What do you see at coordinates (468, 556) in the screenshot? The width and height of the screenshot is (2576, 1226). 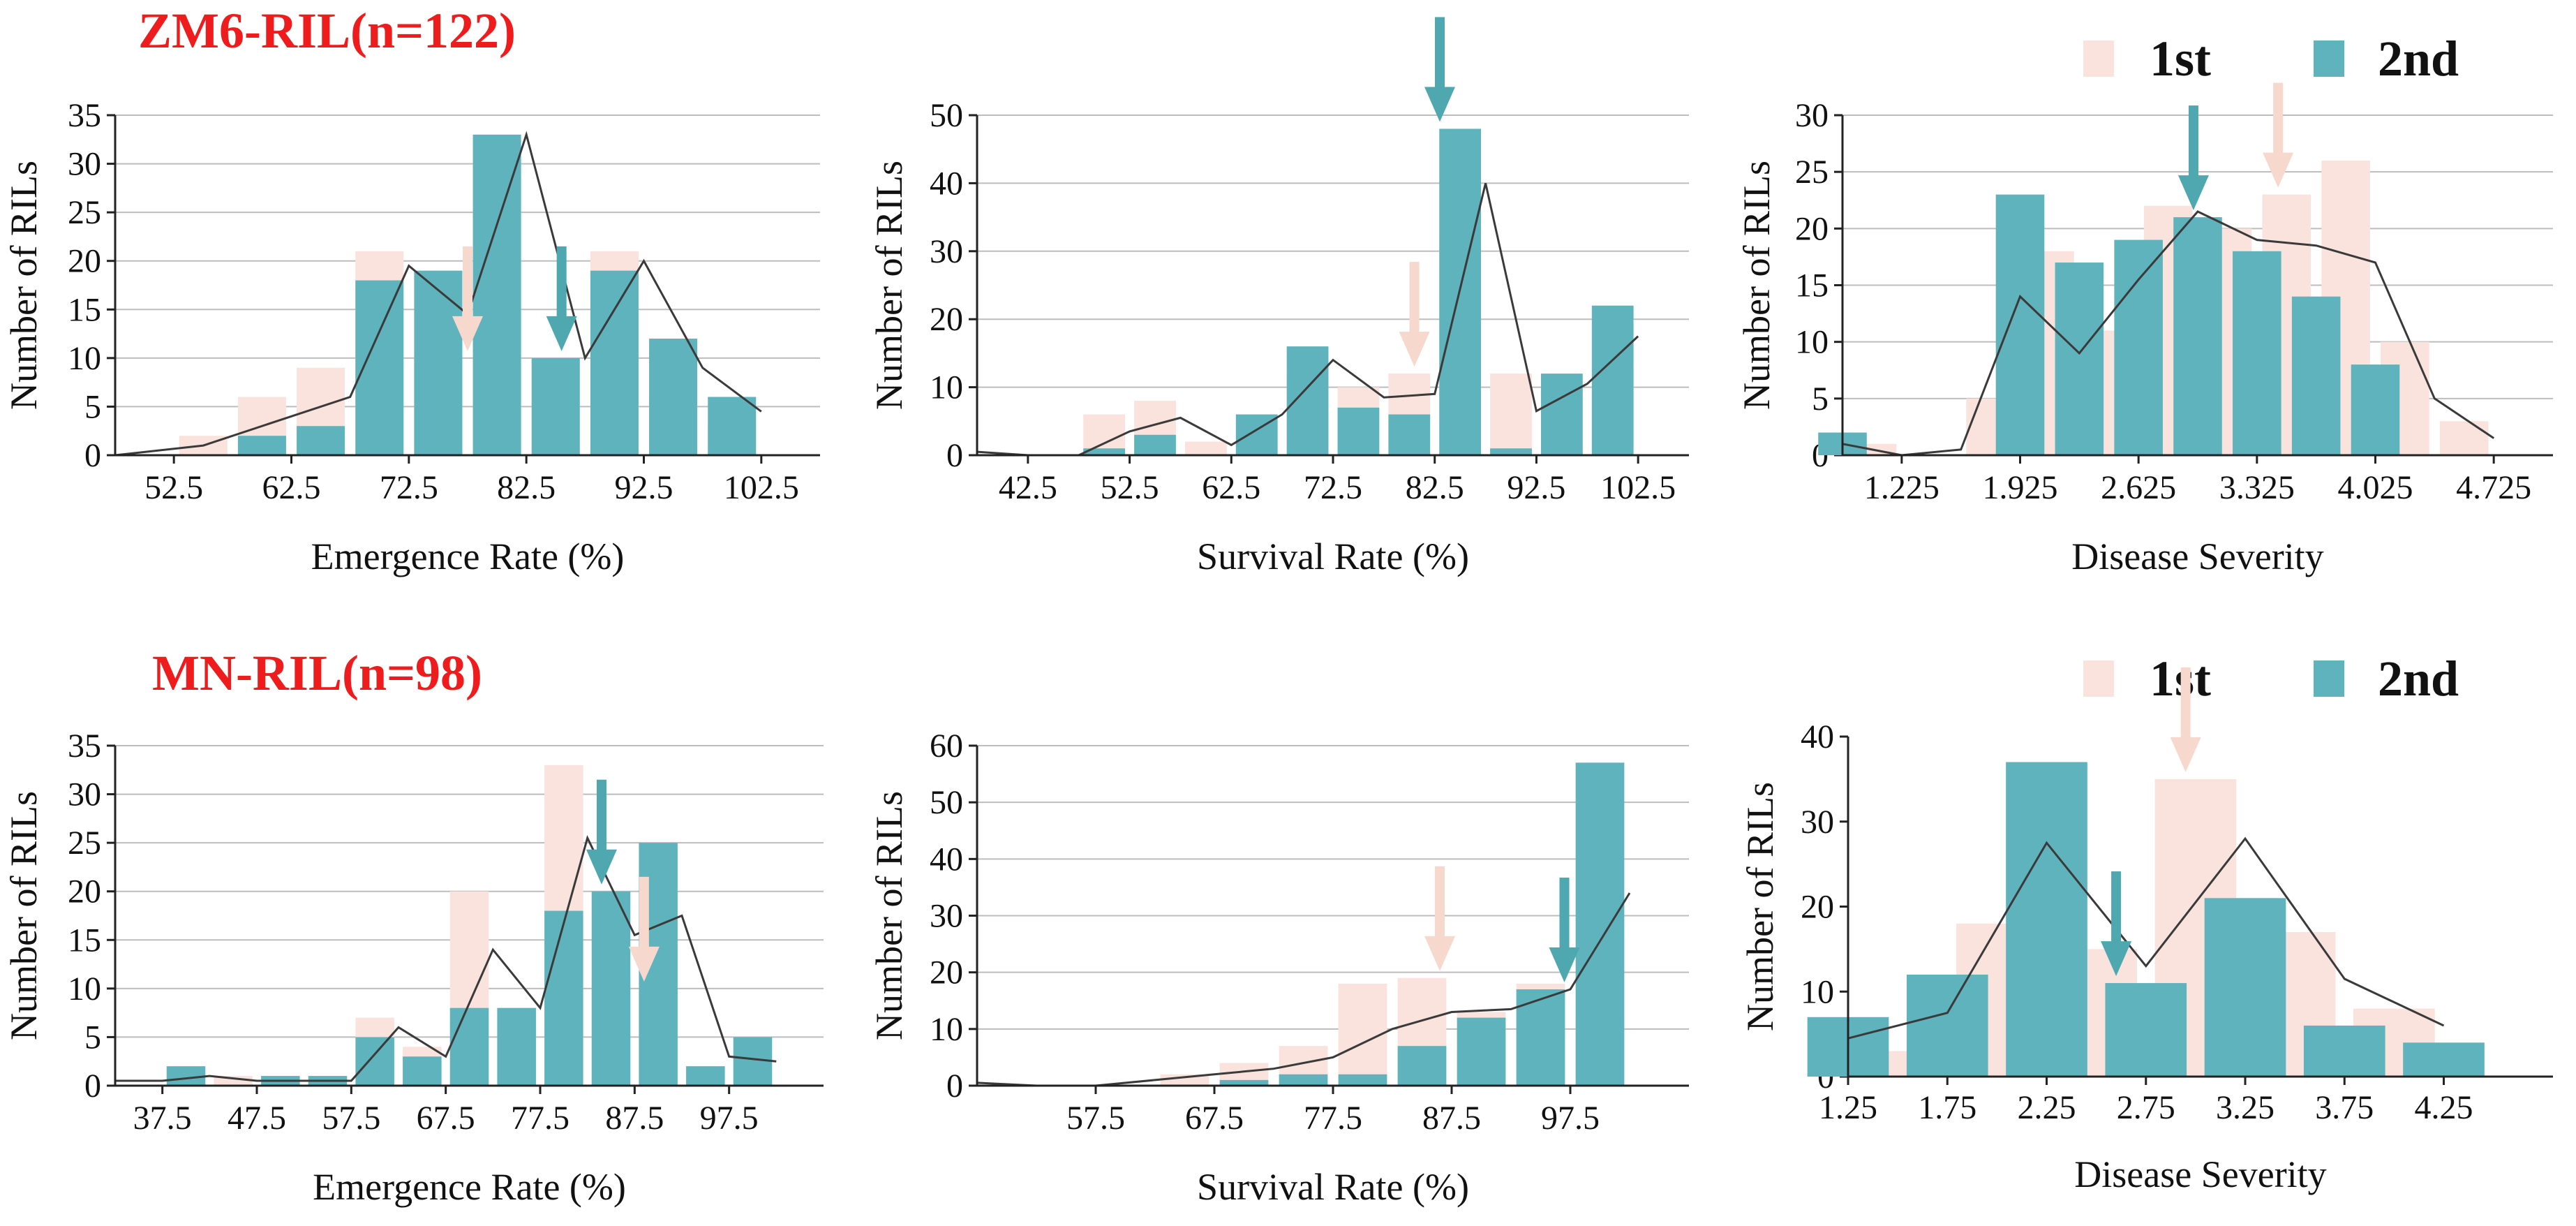 I see `x-axis-label: Emergence Rate (%)` at bounding box center [468, 556].